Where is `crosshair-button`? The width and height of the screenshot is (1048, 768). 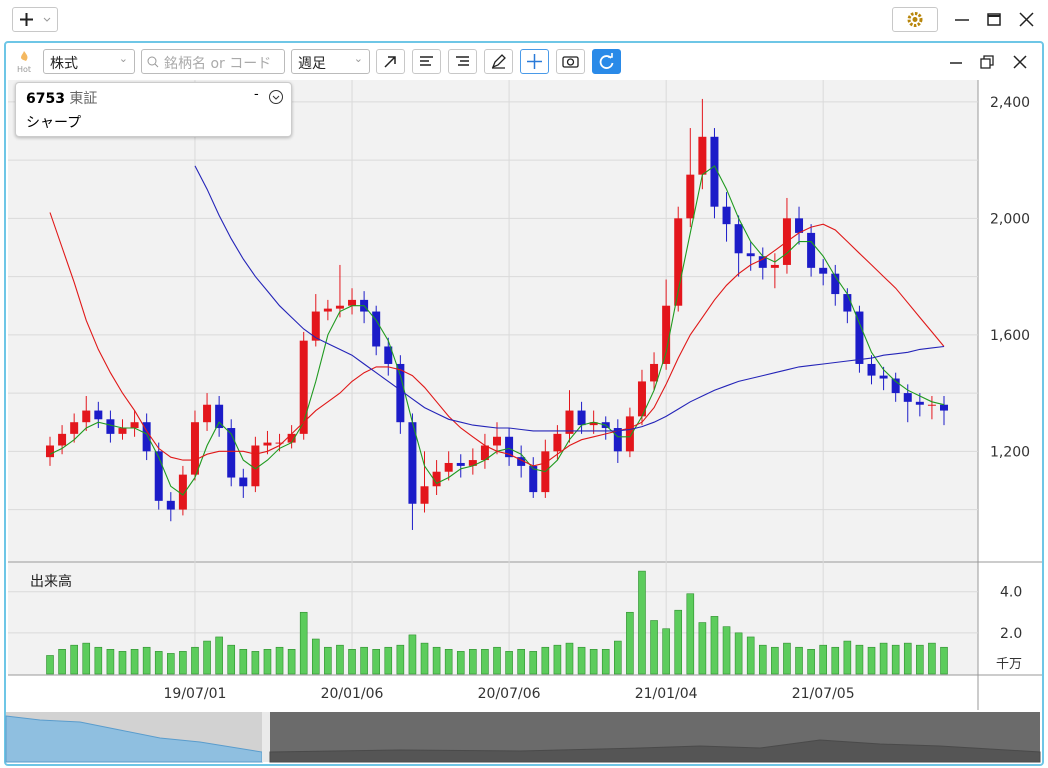
crosshair-button is located at coordinates (534, 61).